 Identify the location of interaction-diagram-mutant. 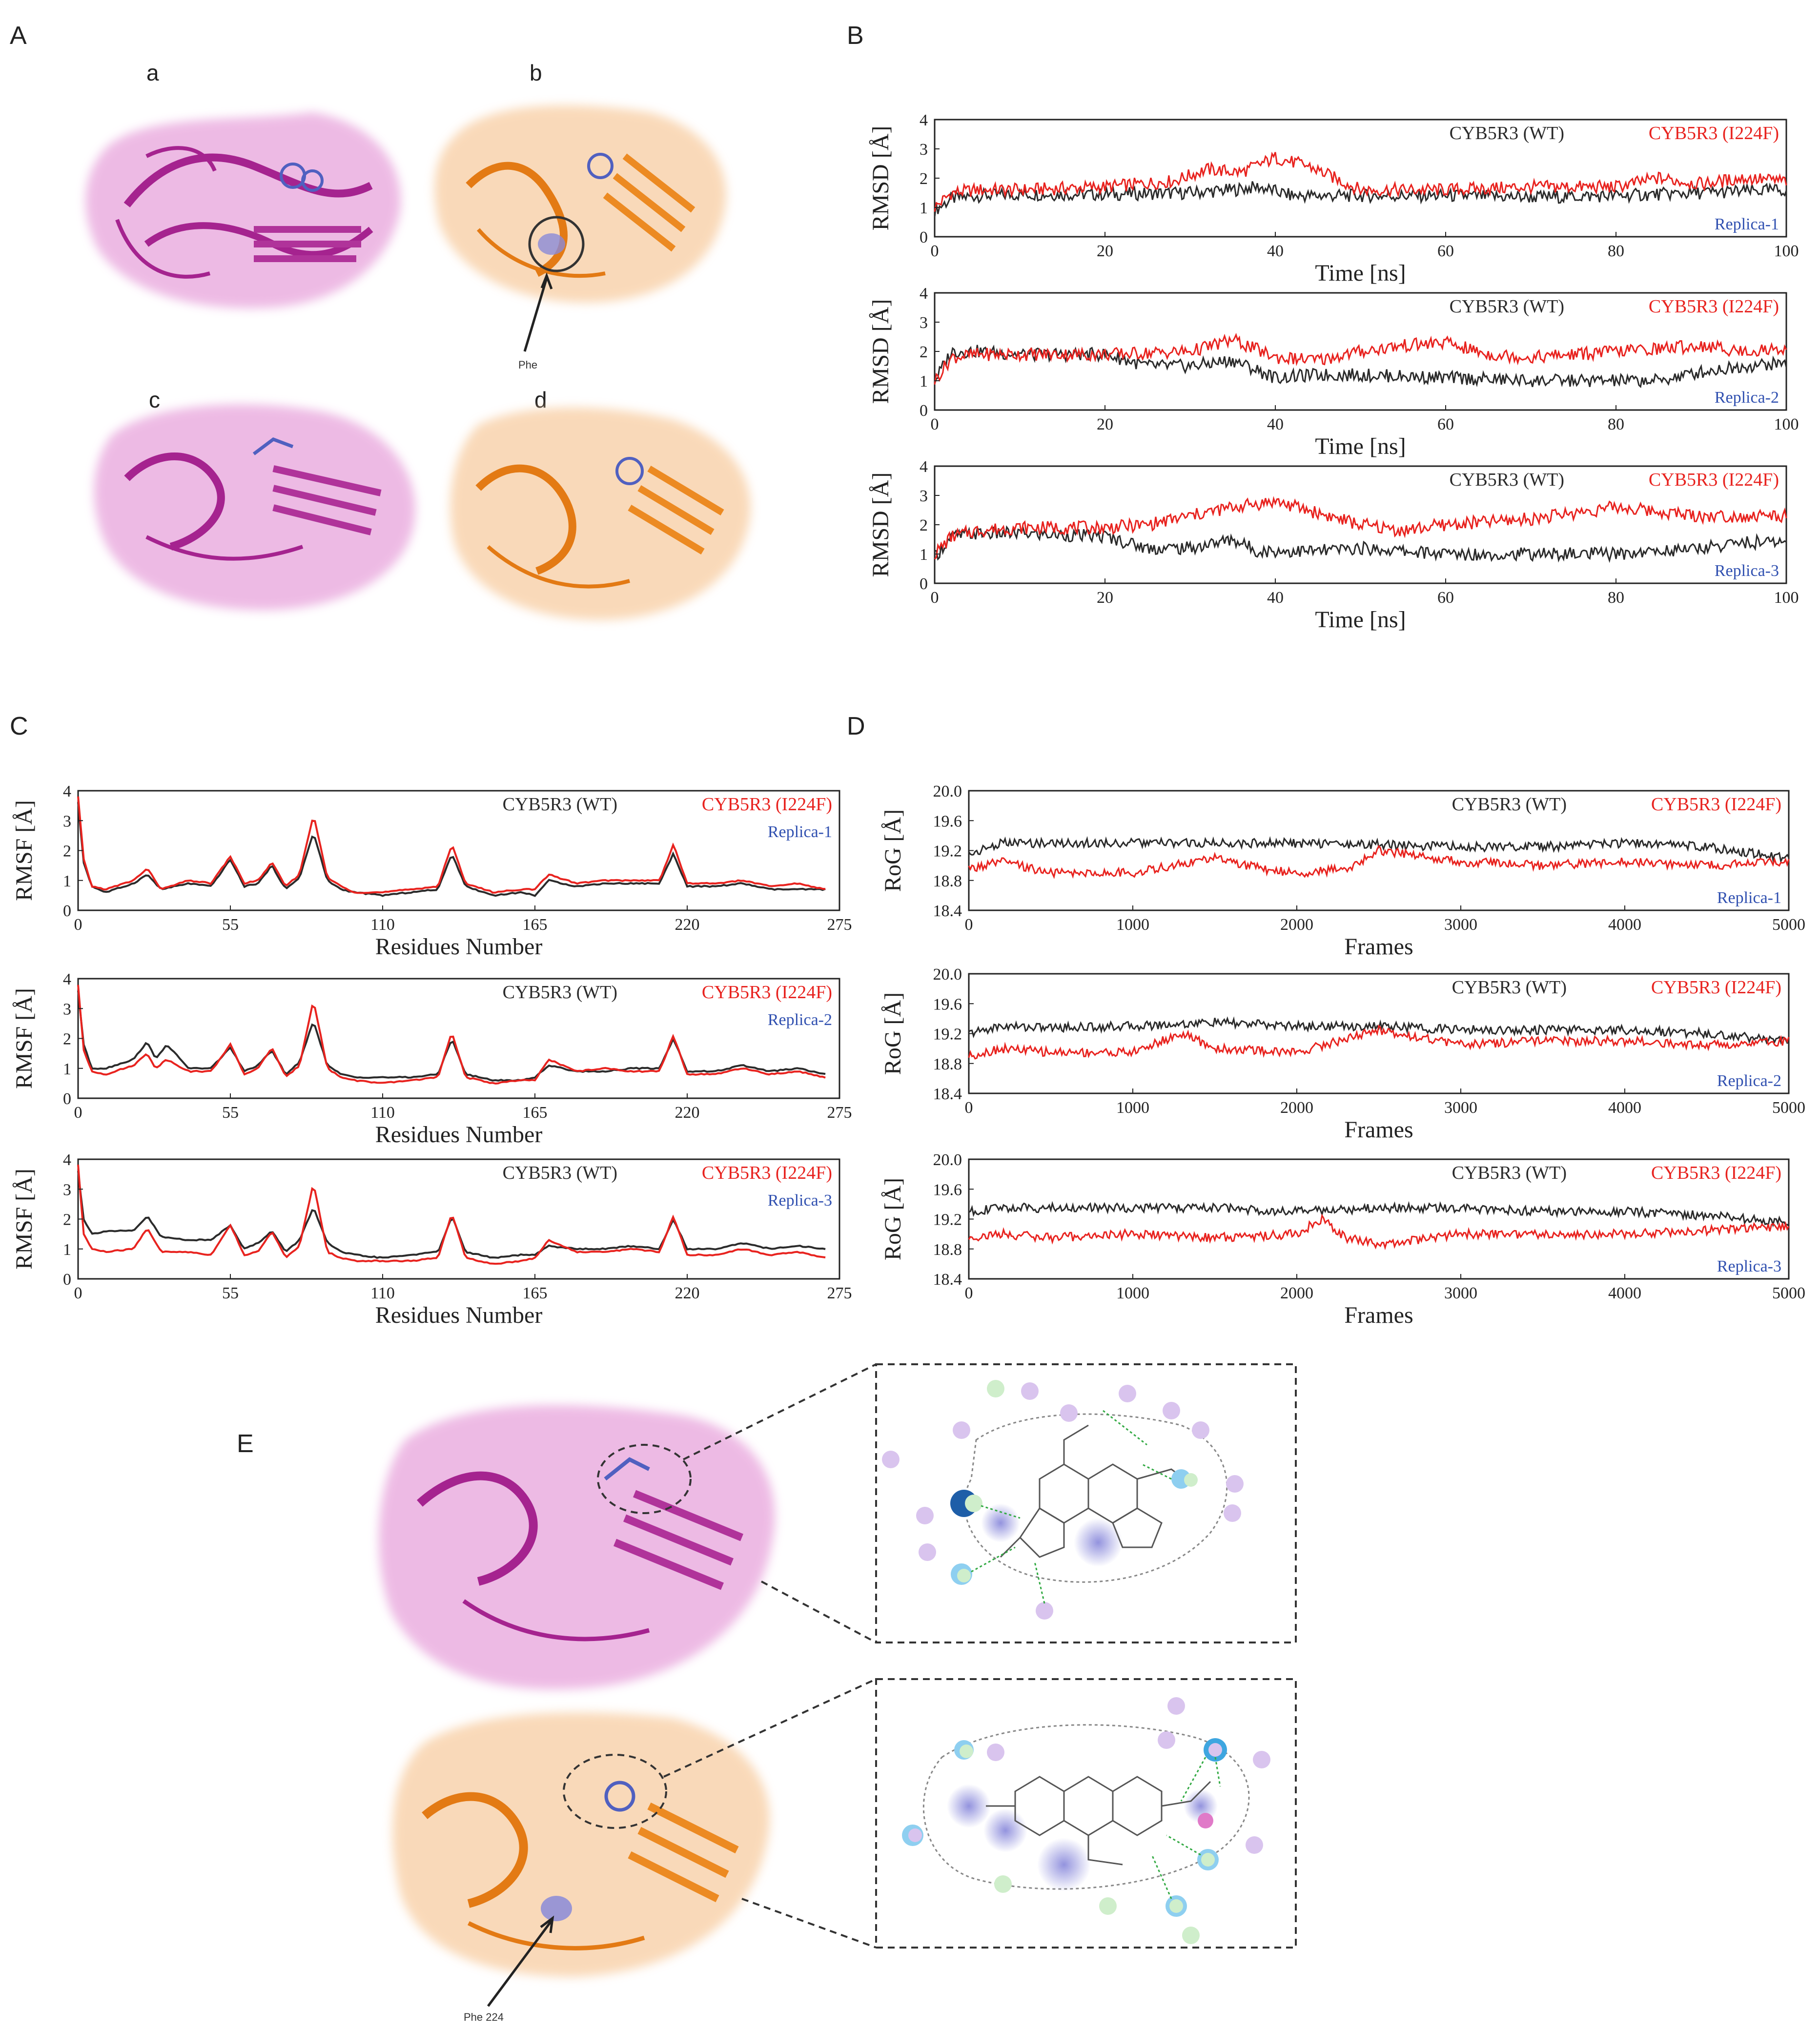
(1086, 1813).